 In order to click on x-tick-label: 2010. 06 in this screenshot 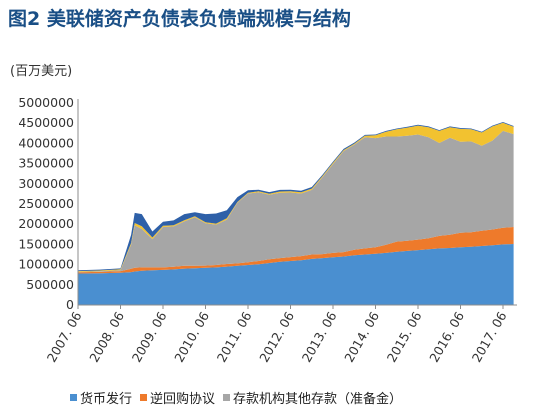, I will do `click(191, 337)`.